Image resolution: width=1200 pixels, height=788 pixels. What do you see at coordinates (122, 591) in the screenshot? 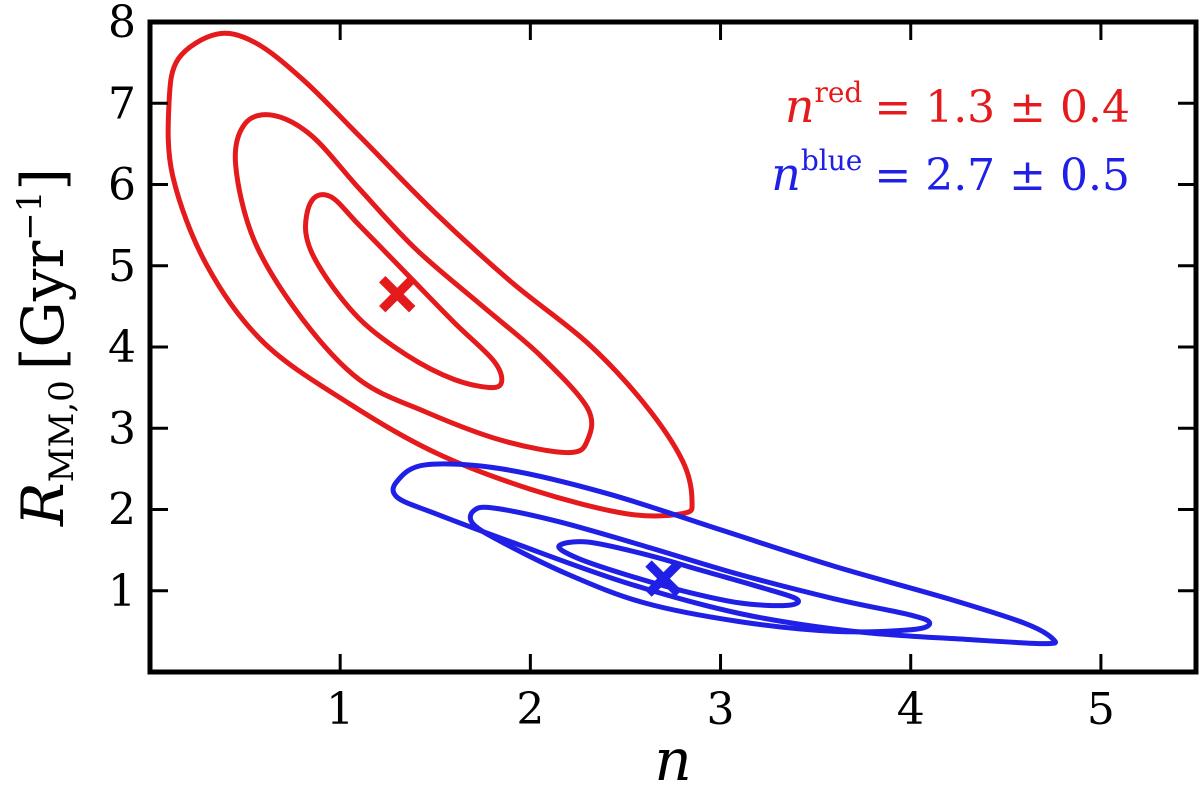
I see `y-tick-label: 1` at bounding box center [122, 591].